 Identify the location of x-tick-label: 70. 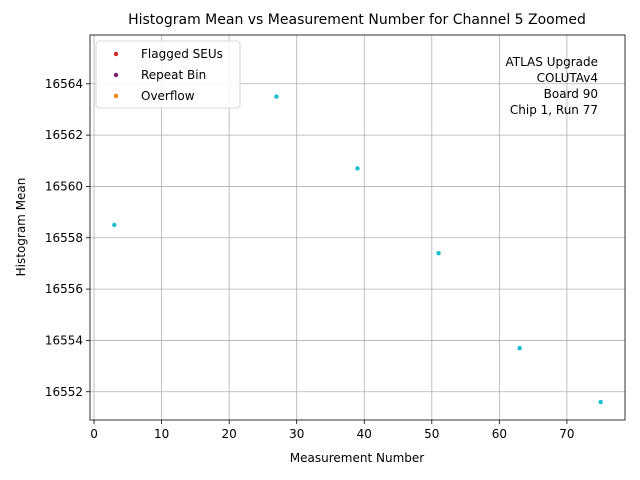
(566, 434).